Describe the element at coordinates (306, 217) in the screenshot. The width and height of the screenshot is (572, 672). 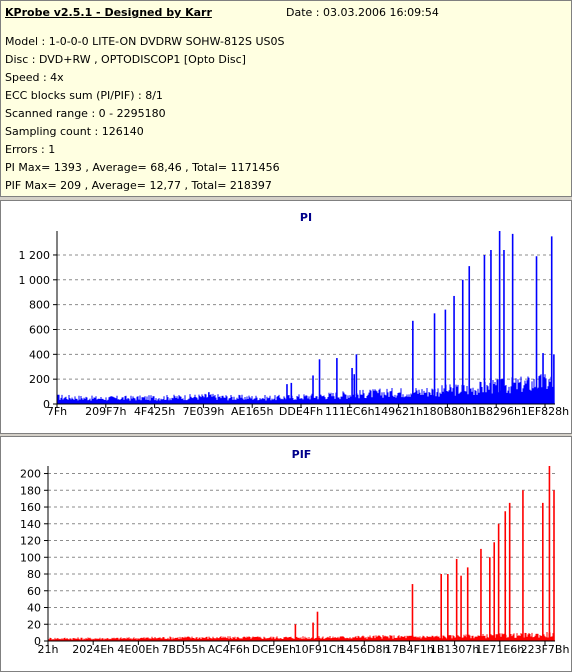
I see `pi-chart-title: PI` at that location.